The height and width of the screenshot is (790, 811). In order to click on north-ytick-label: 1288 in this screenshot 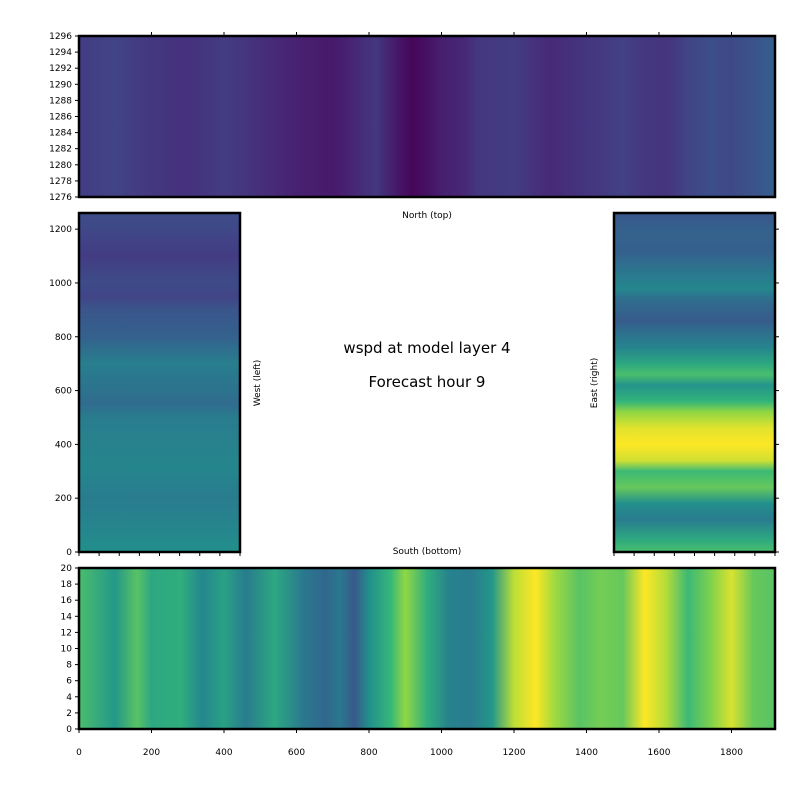, I will do `click(60, 101)`.